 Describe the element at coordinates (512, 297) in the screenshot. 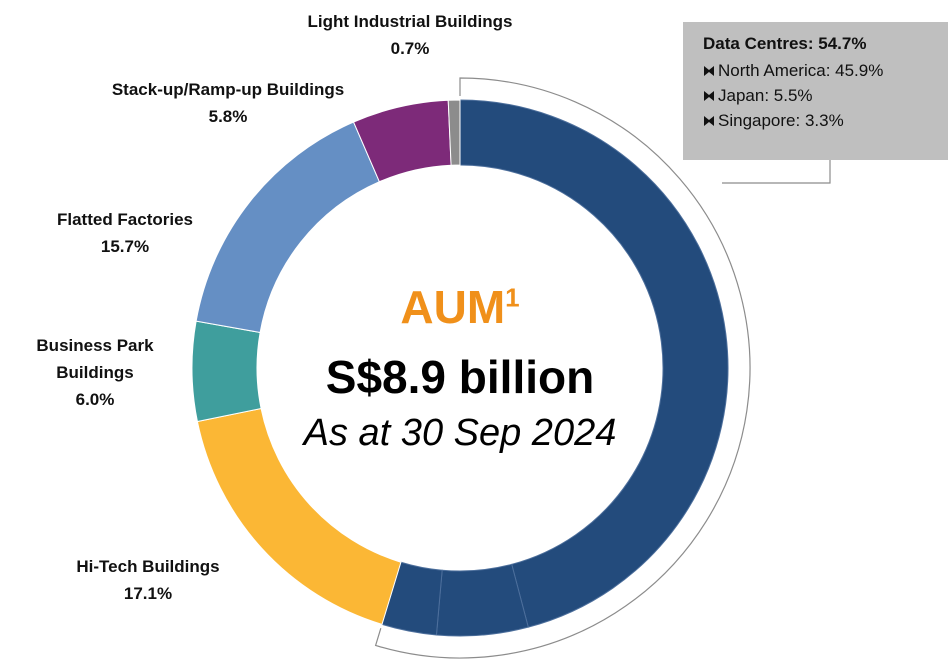

I see `center-title-note: 1` at that location.